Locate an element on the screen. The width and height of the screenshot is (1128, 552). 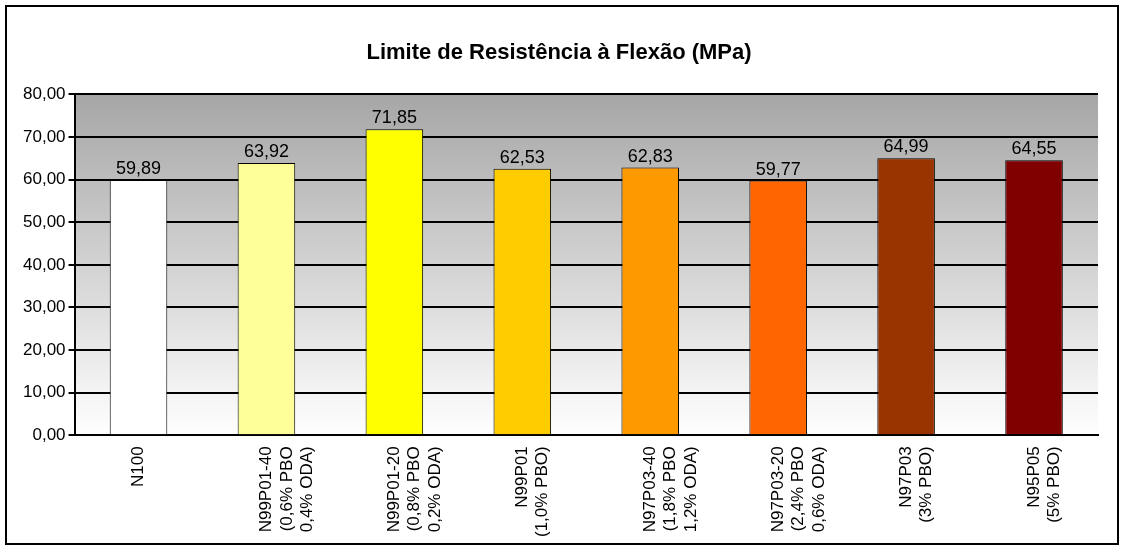
y-tick-label: 30,00 is located at coordinates (44, 307).